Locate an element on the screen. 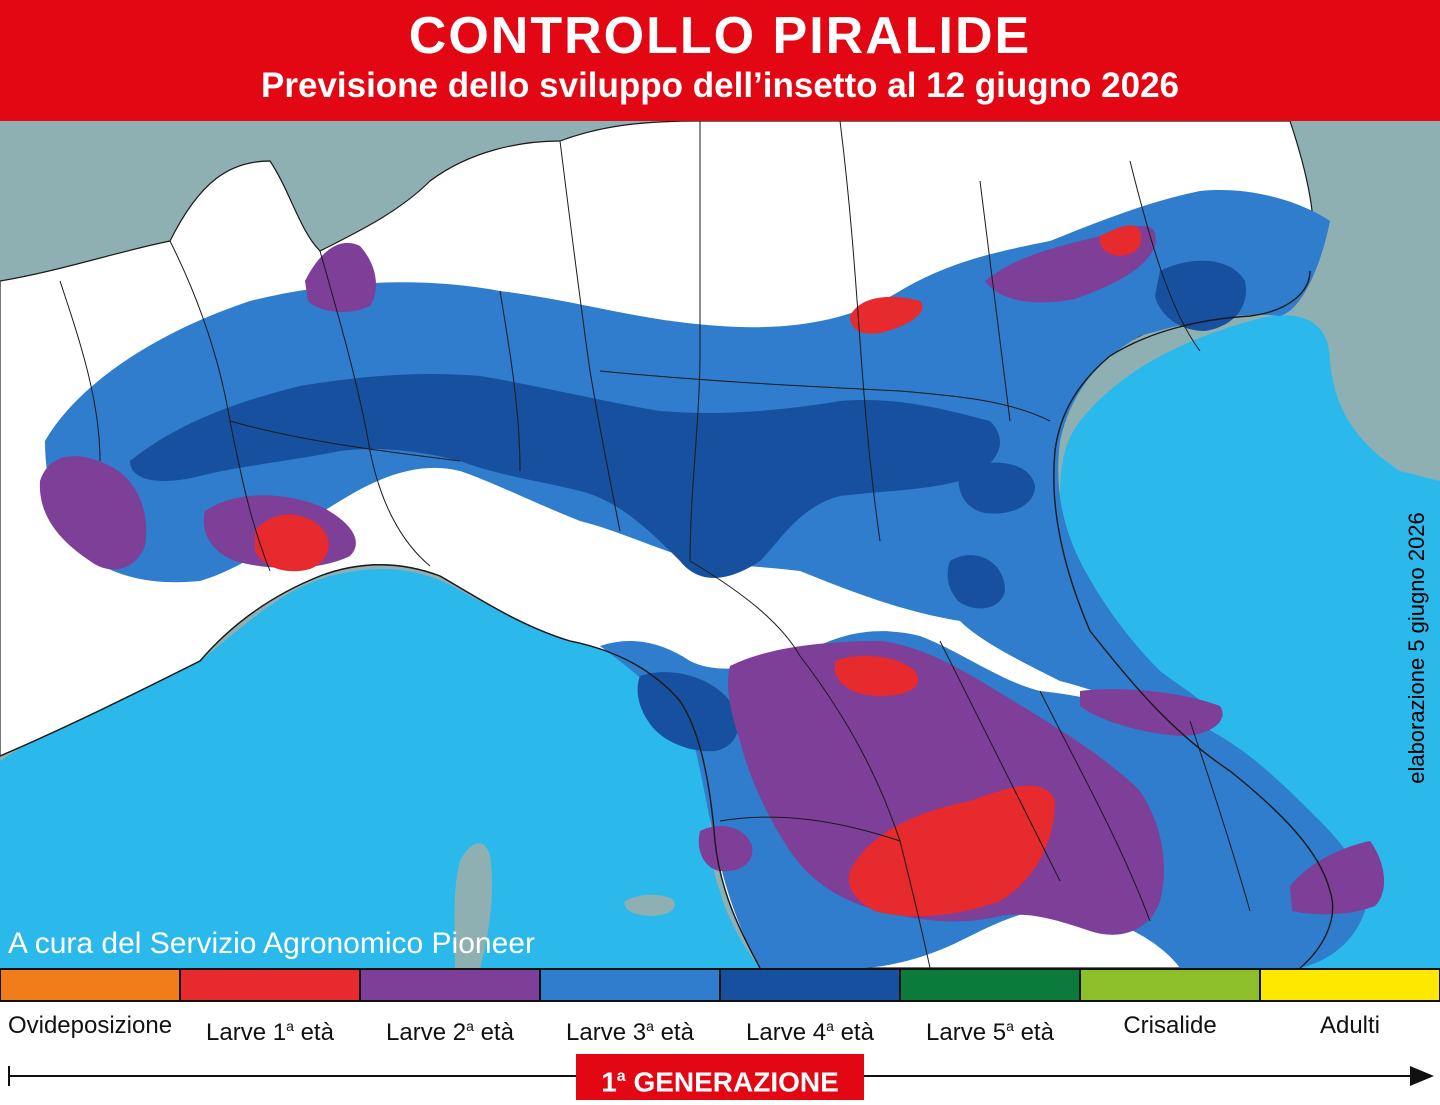 The height and width of the screenshot is (1105, 1440). elaboration-date-note: elaborazione 5 giugno 2026 is located at coordinates (1416, 647).